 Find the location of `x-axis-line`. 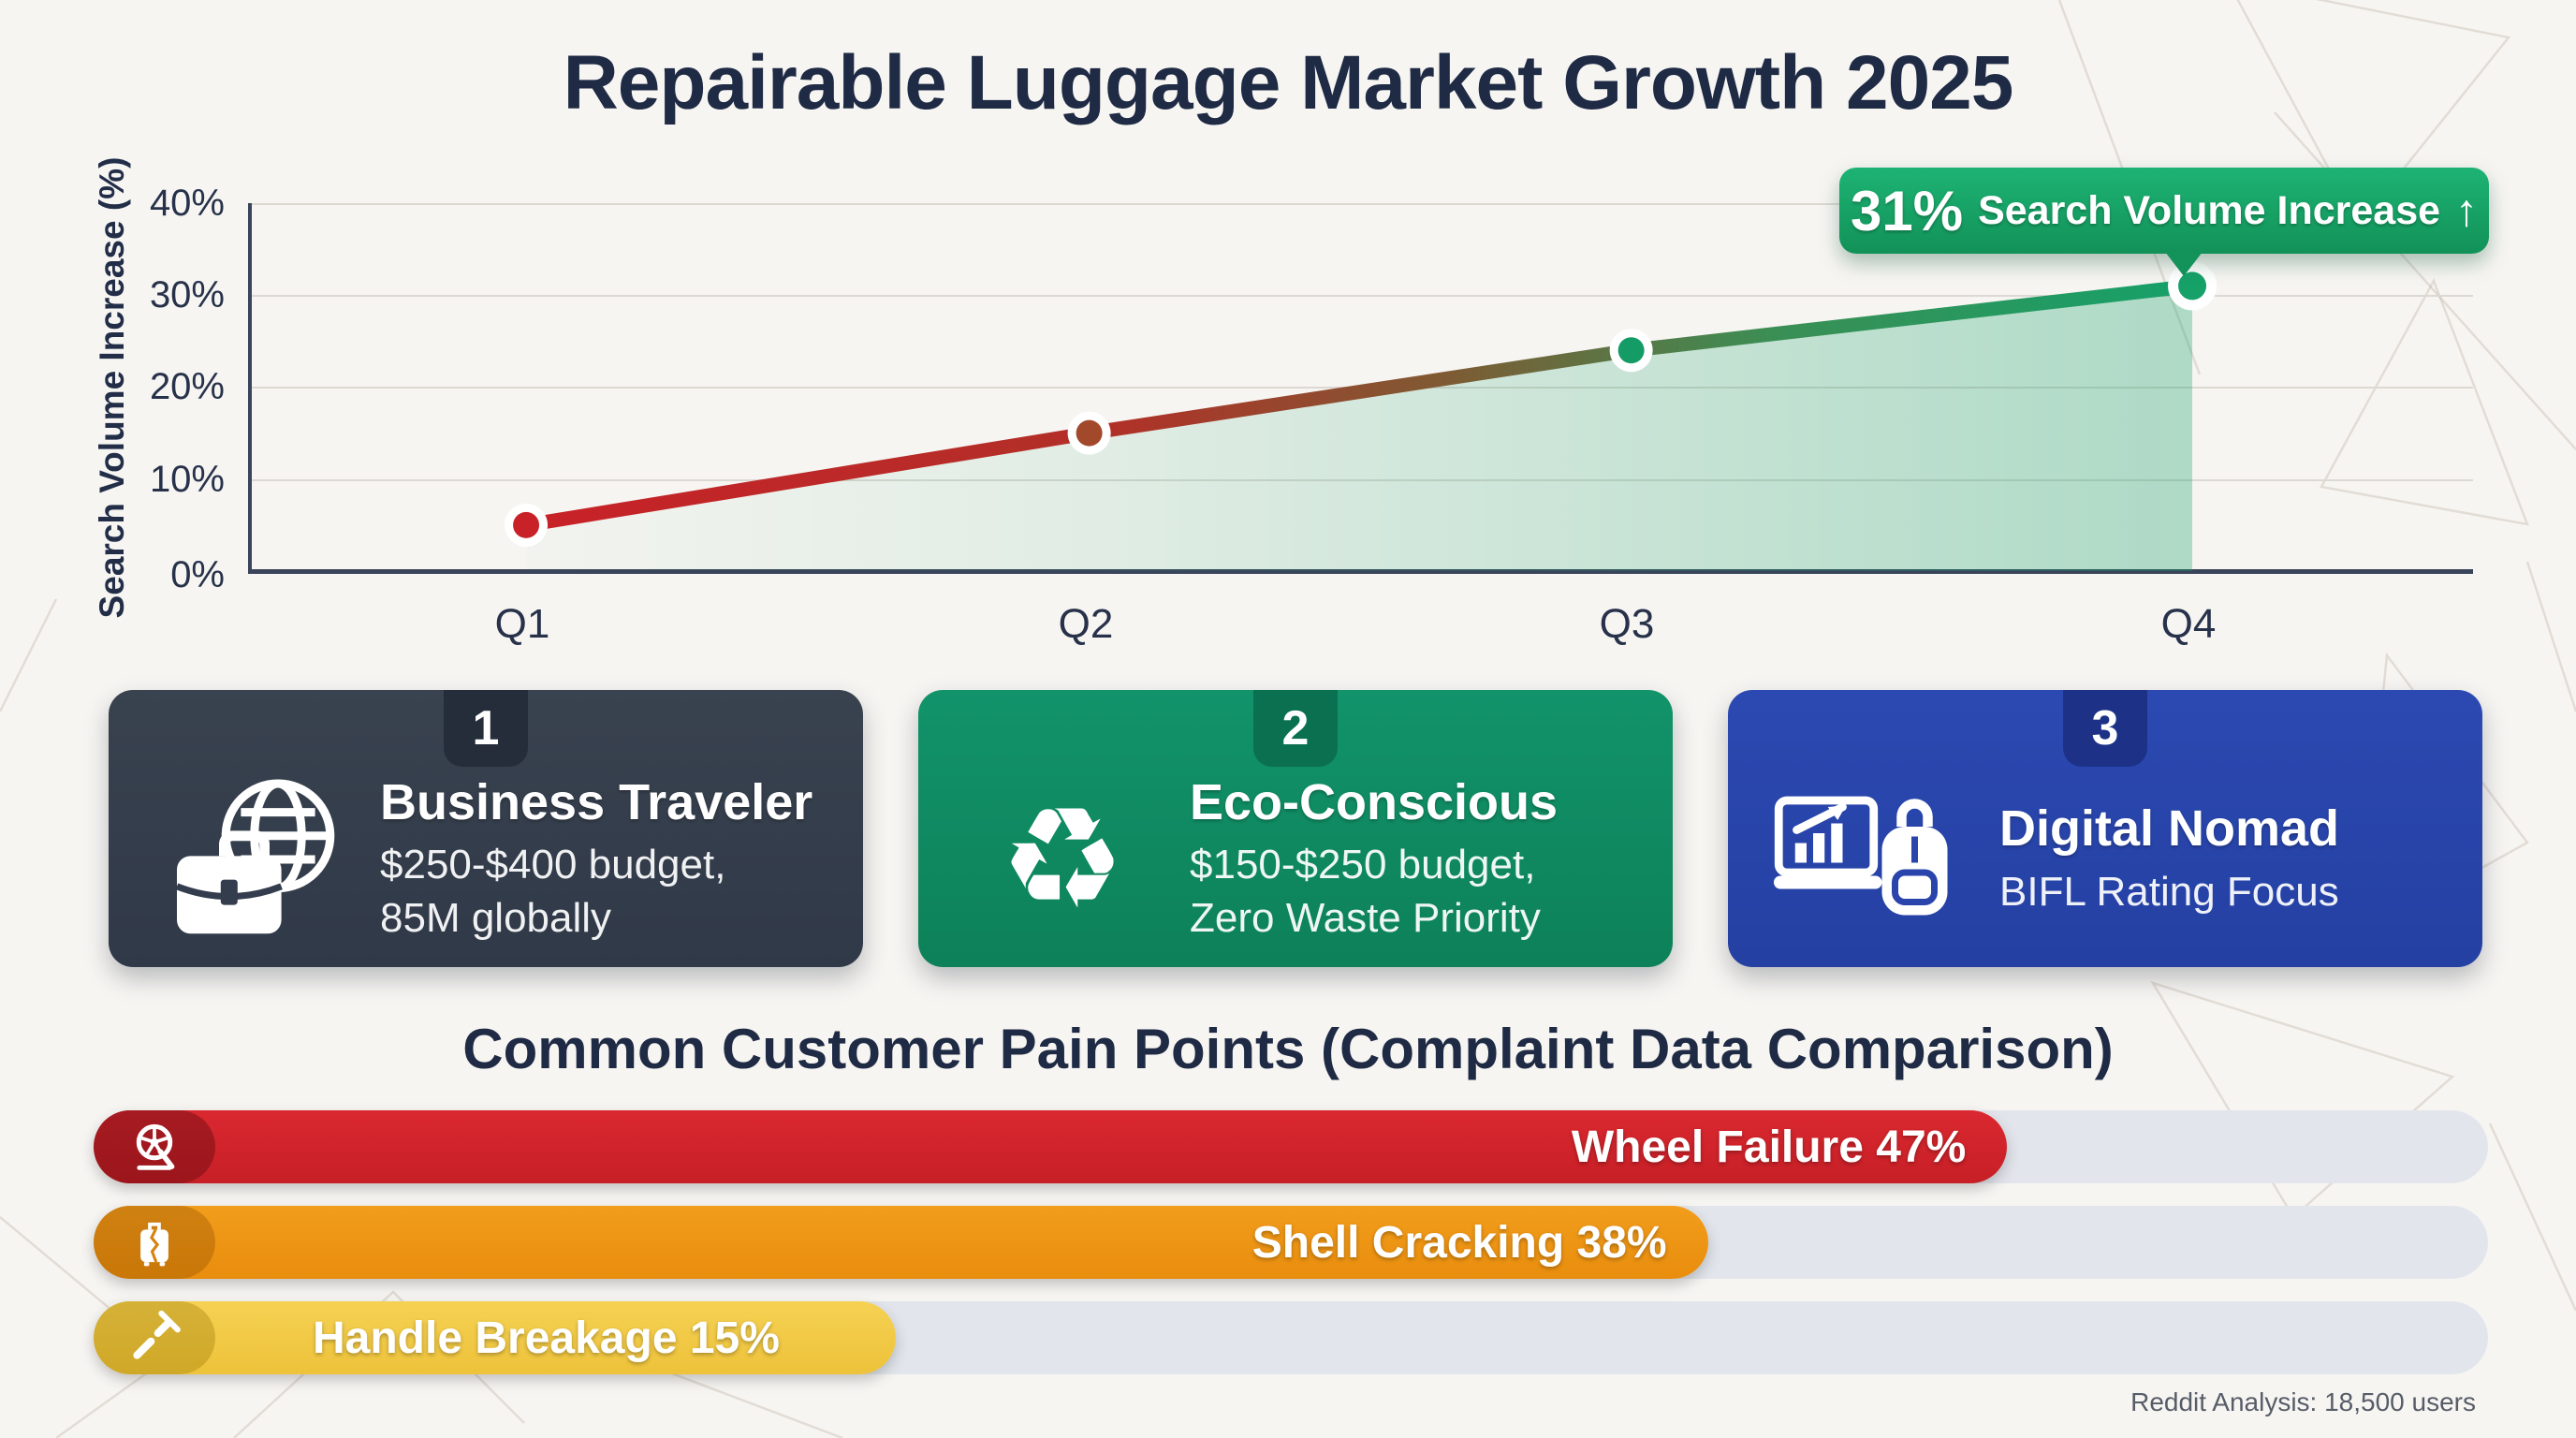

x-axis-line is located at coordinates (1360, 571).